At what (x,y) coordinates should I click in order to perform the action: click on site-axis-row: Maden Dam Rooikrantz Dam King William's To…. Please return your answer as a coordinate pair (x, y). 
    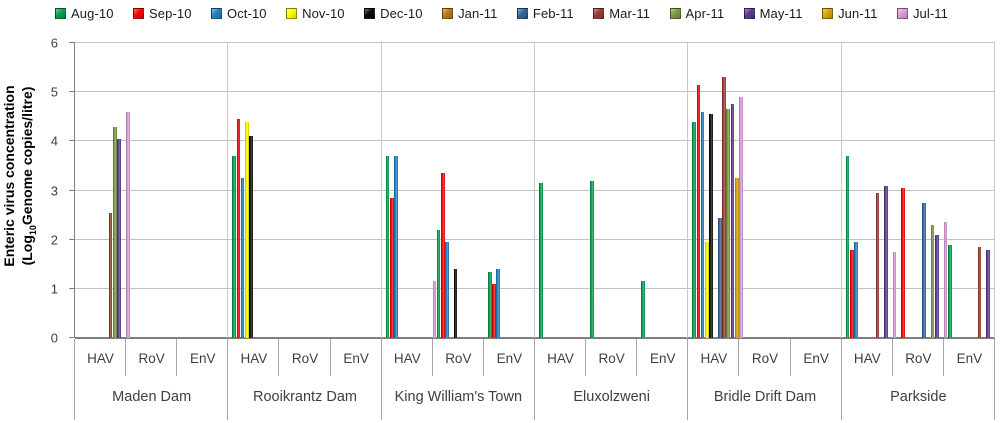
    Looking at the image, I should click on (535, 398).